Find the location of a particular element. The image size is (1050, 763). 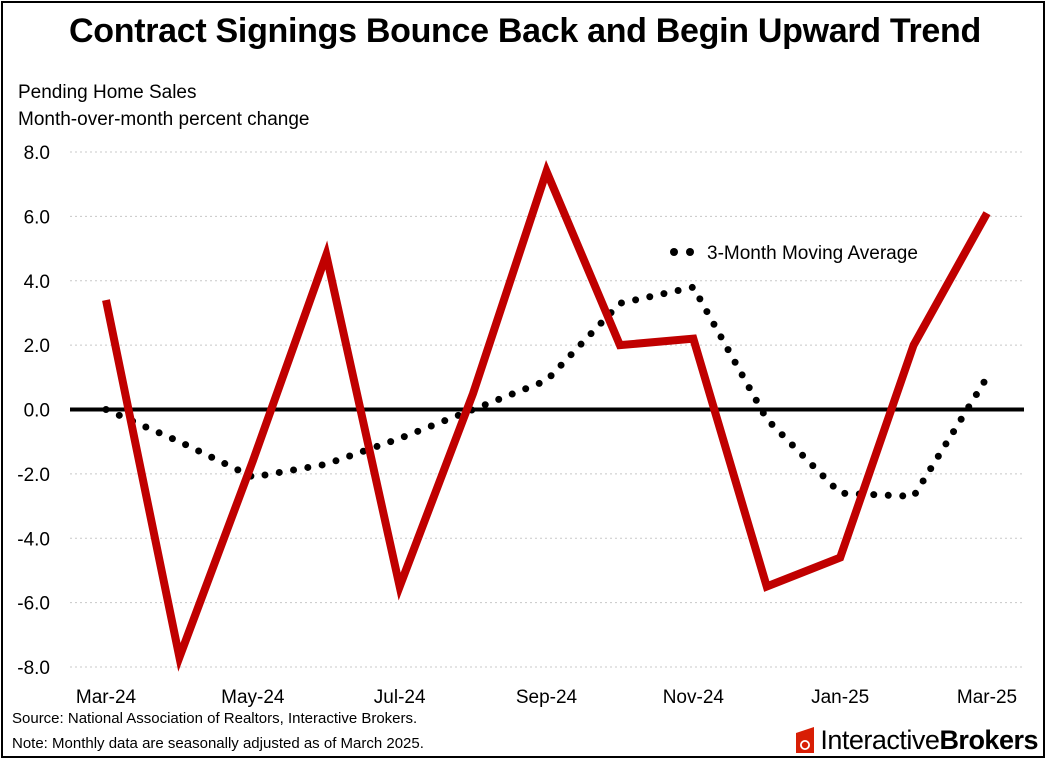

x-tick-label: Nov-24 is located at coordinates (694, 697).